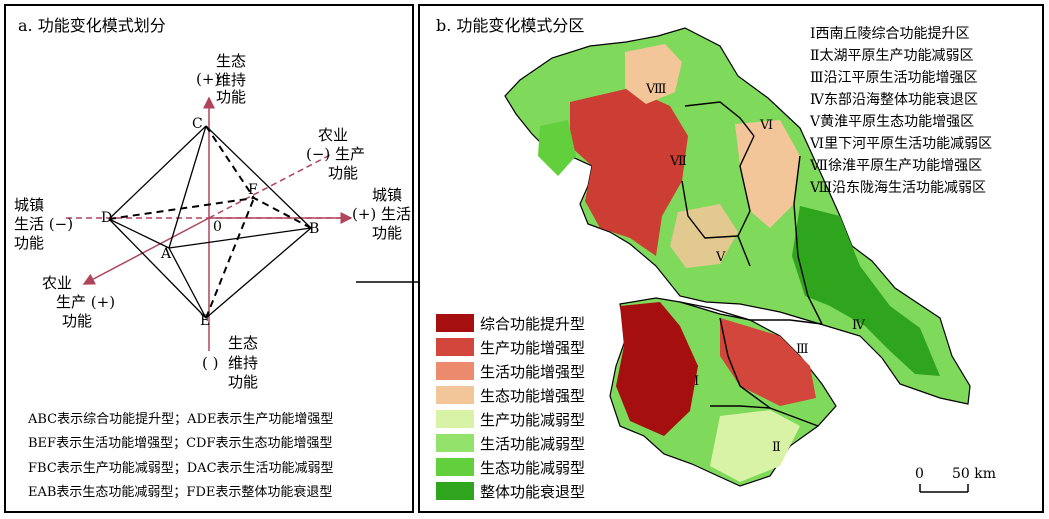 Image resolution: width=1049 pixels, height=519 pixels. I want to click on axis-label-bottom-3: 维持 功能, so click(243, 373).